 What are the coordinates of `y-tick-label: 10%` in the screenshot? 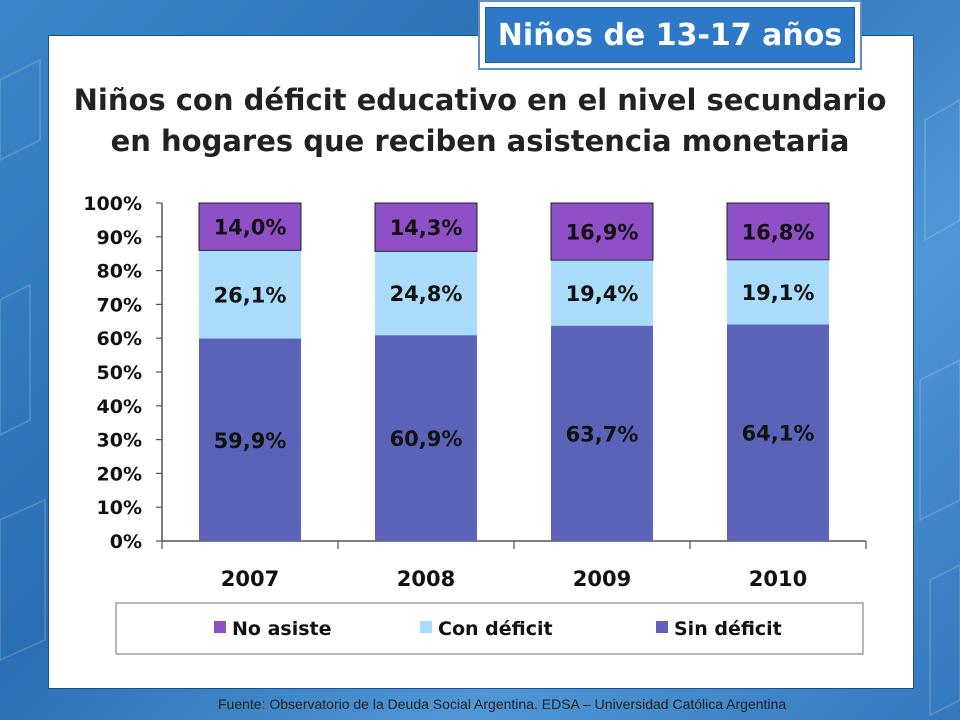 It's located at (119, 508).